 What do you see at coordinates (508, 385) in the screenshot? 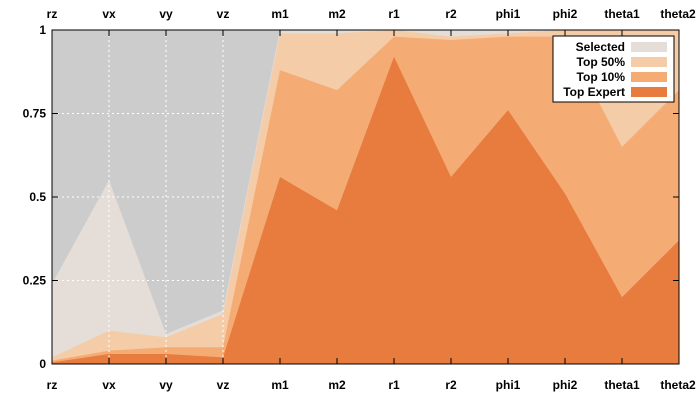
I see `x-tick-label-bottom: phi1` at bounding box center [508, 385].